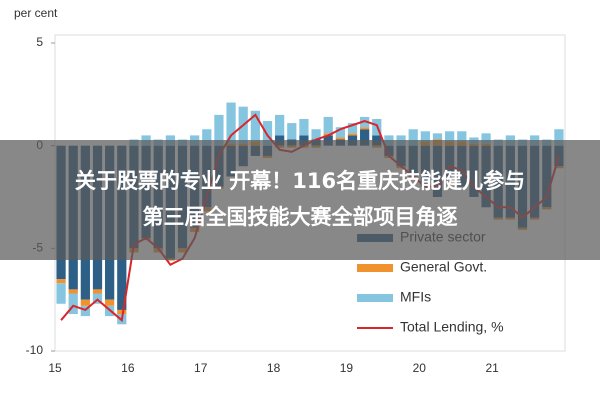 This screenshot has height=400, width=600. Describe the element at coordinates (39, 42) in the screenshot. I see `y-tick-label: 5` at that location.